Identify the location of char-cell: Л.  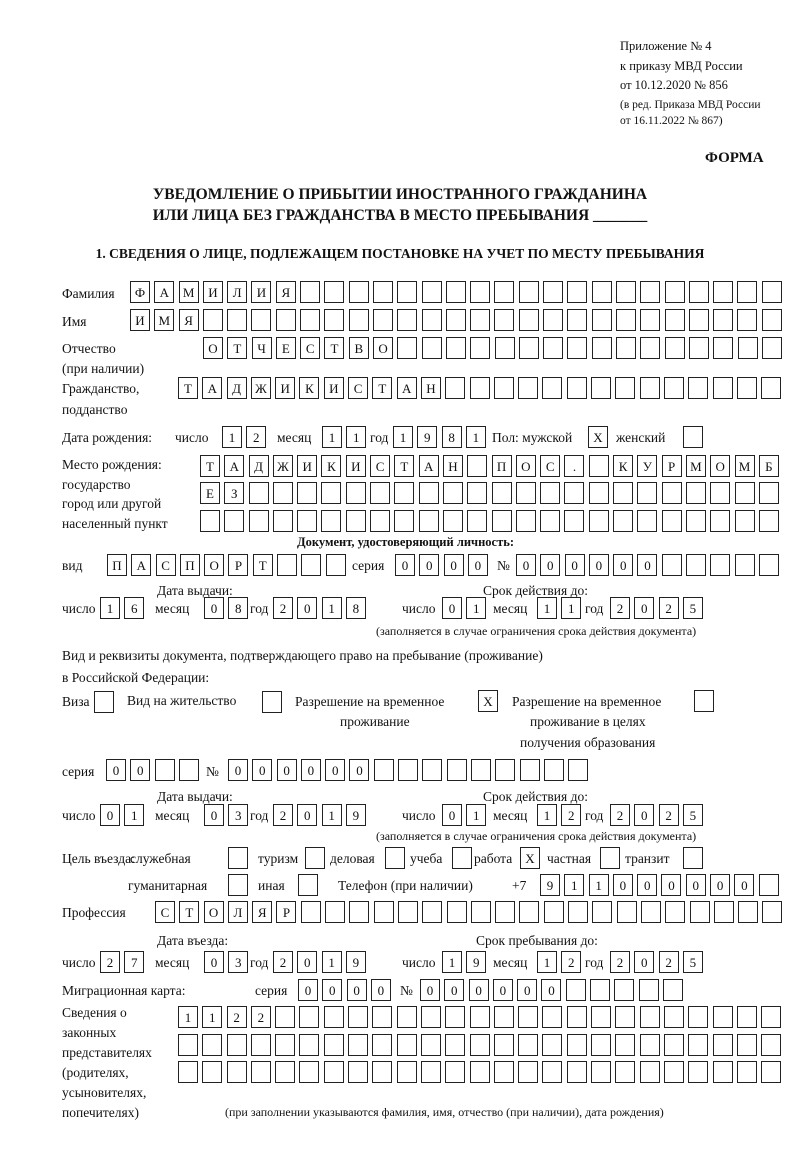
(237, 912).